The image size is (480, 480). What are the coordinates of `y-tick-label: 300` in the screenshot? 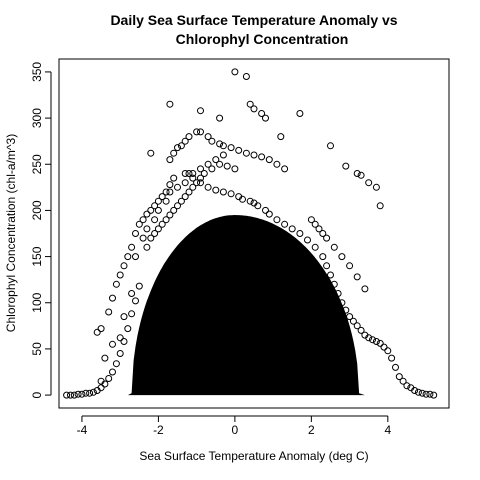 It's located at (37, 118).